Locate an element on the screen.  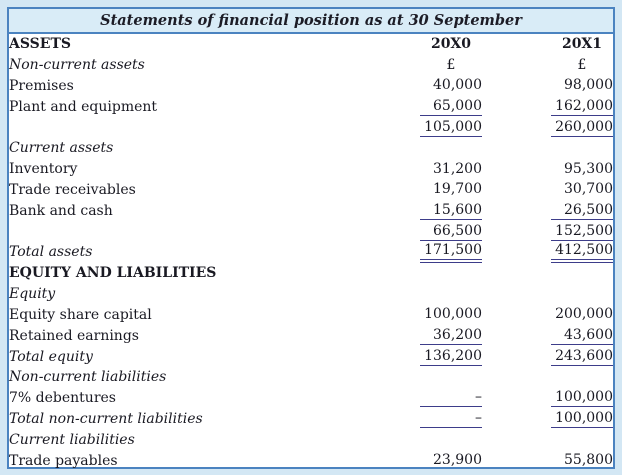
value-20x1: 162,000 is located at coordinates (547, 106).